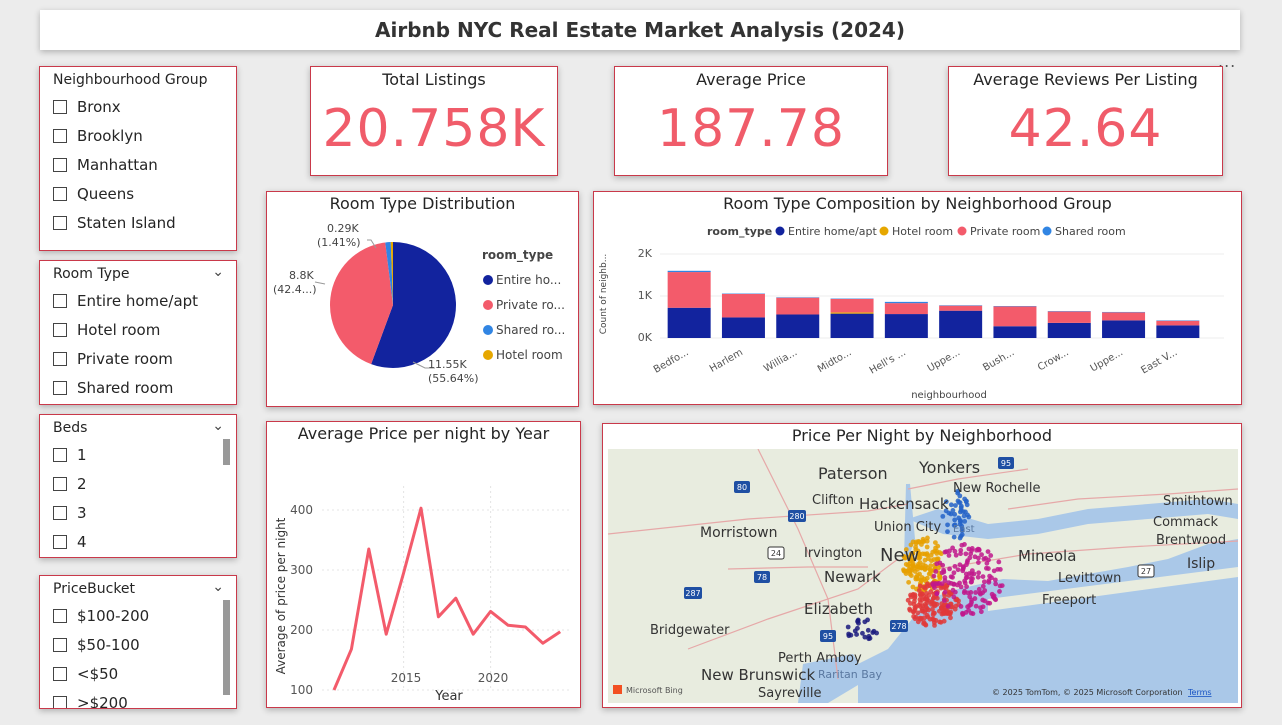 The width and height of the screenshot is (1282, 725). Describe the element at coordinates (832, 231) in the screenshot. I see `legend-entire: Entire home/apt` at that location.